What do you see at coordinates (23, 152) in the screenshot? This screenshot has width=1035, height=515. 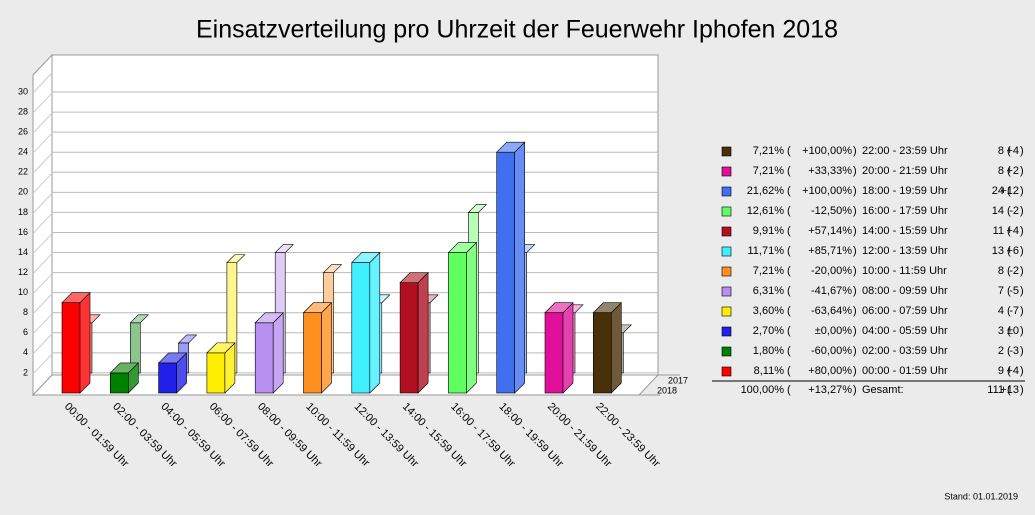 I see `y-tick-label: 24` at bounding box center [23, 152].